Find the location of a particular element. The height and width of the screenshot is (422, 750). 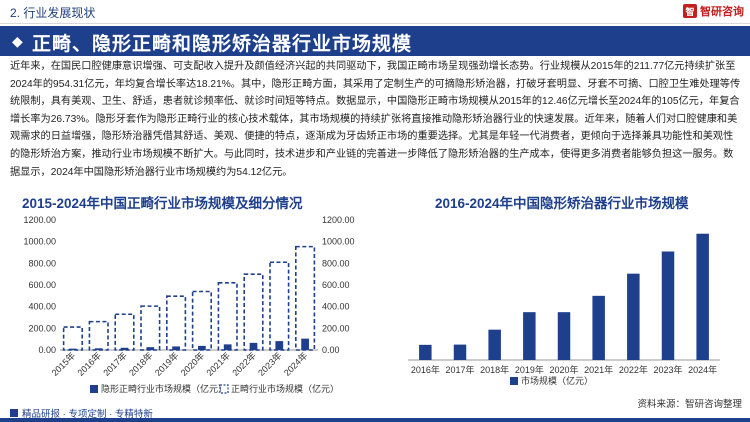

page-title: 正畸、隐形正畸和隐形矫治器行业市场规模 is located at coordinates (222, 44).